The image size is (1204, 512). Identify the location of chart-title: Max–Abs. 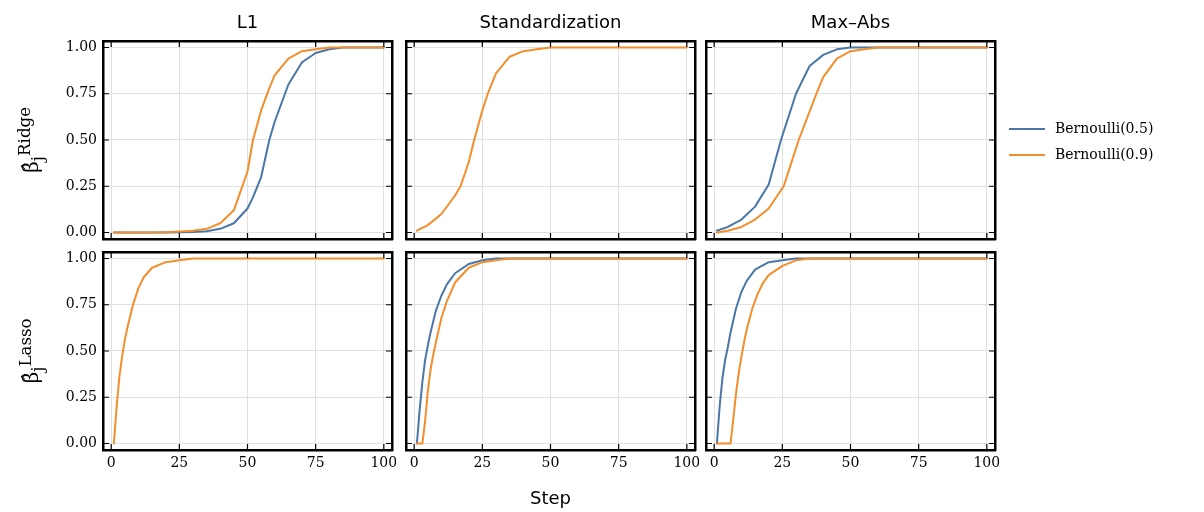
(850, 21).